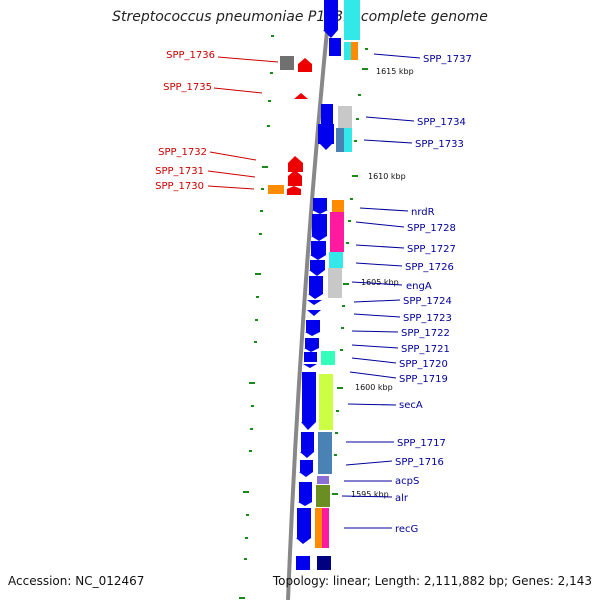  Describe the element at coordinates (407, 481) in the screenshot. I see `gene-label-acps: acpS` at that location.